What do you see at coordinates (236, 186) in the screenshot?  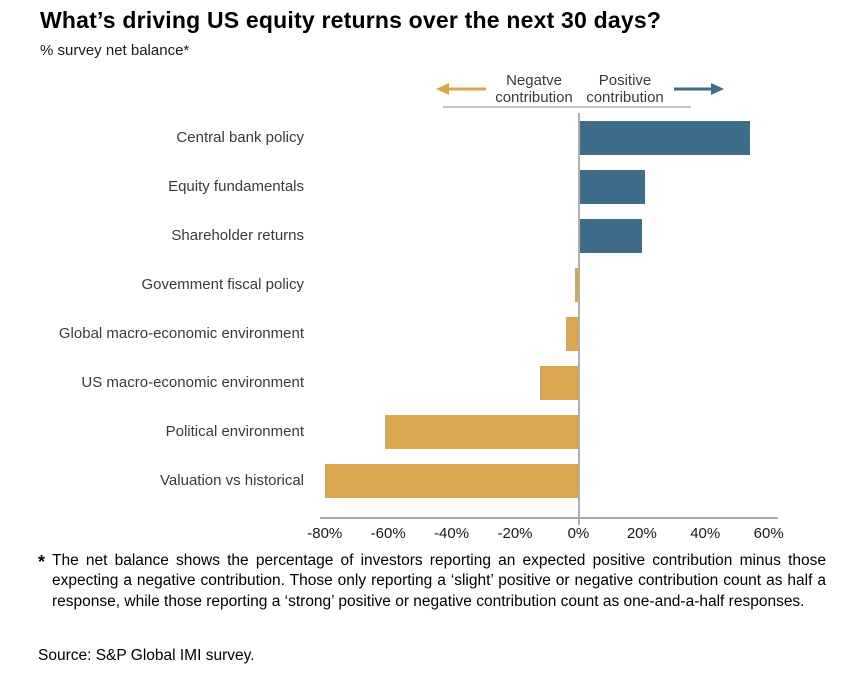 I see `category-label: Equity fundamentals` at bounding box center [236, 186].